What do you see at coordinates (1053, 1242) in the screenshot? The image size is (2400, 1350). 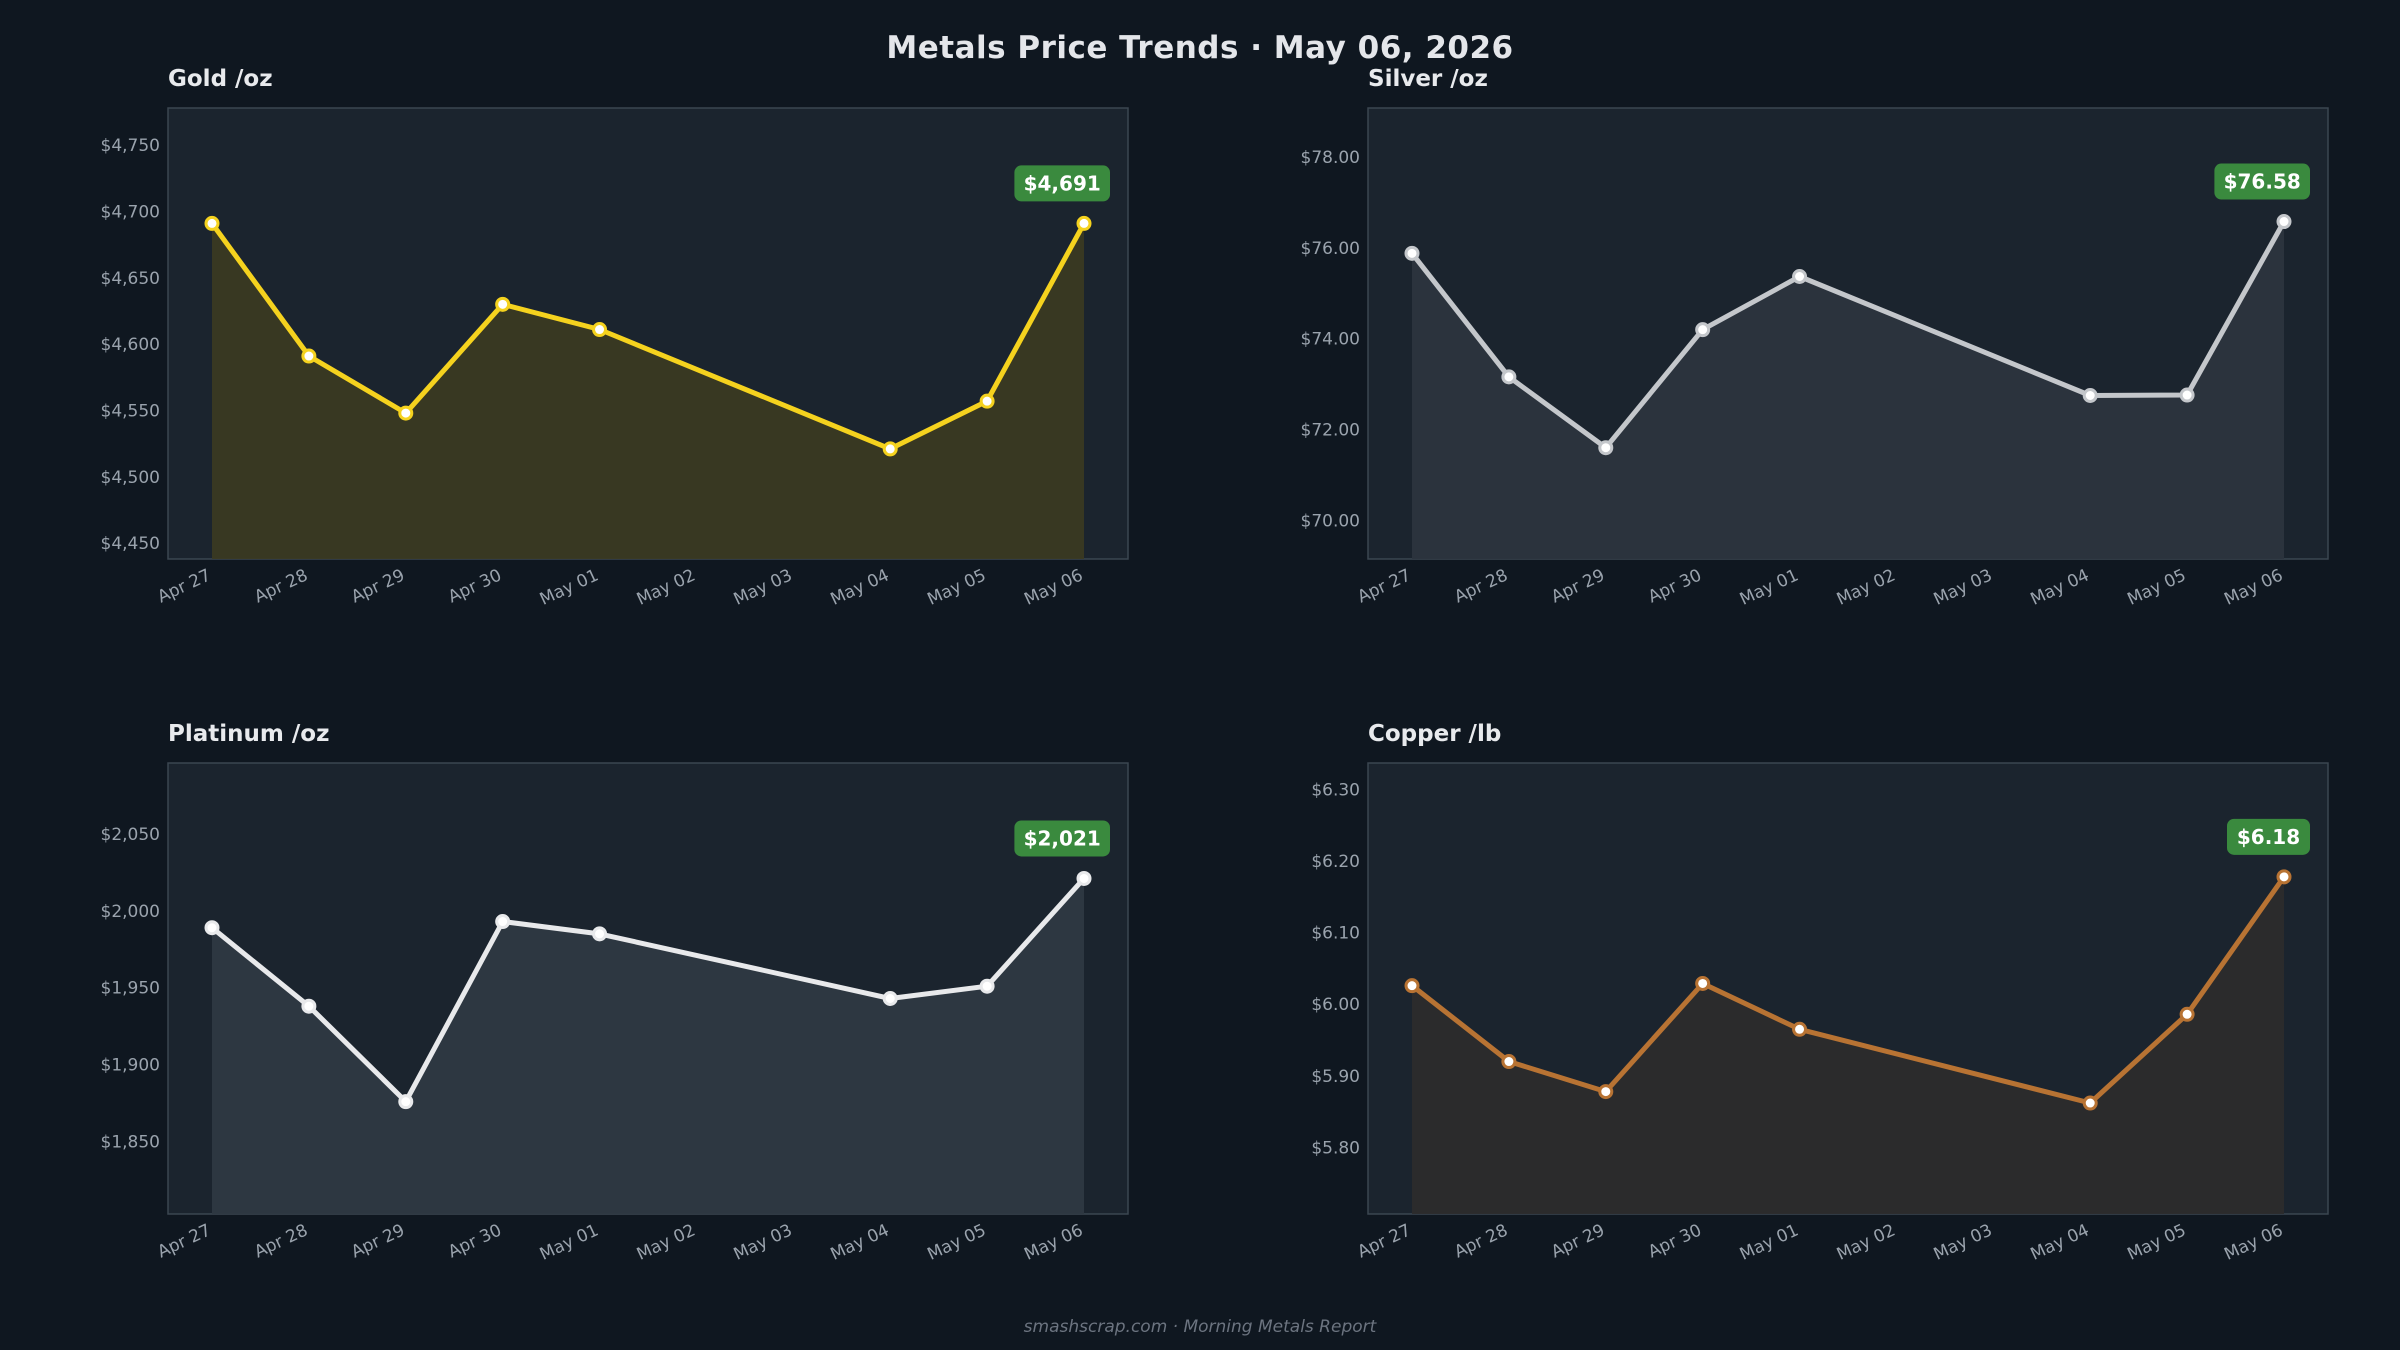 I see `platinum-x-tick-label: May 06` at bounding box center [1053, 1242].